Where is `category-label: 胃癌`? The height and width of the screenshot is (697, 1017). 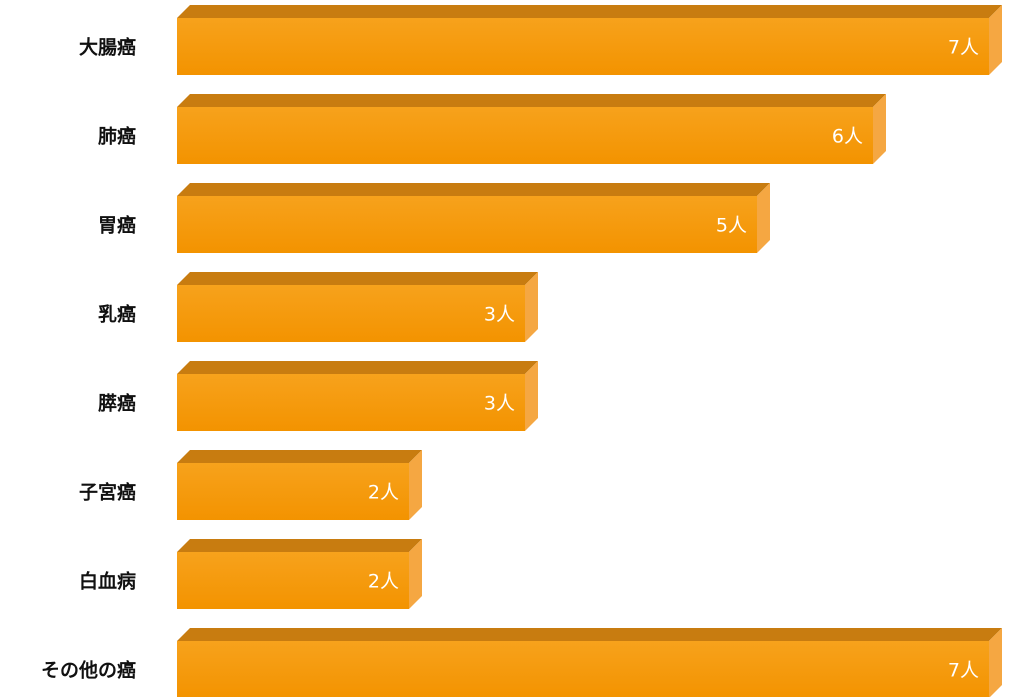
category-label: 胃癌 is located at coordinates (117, 225).